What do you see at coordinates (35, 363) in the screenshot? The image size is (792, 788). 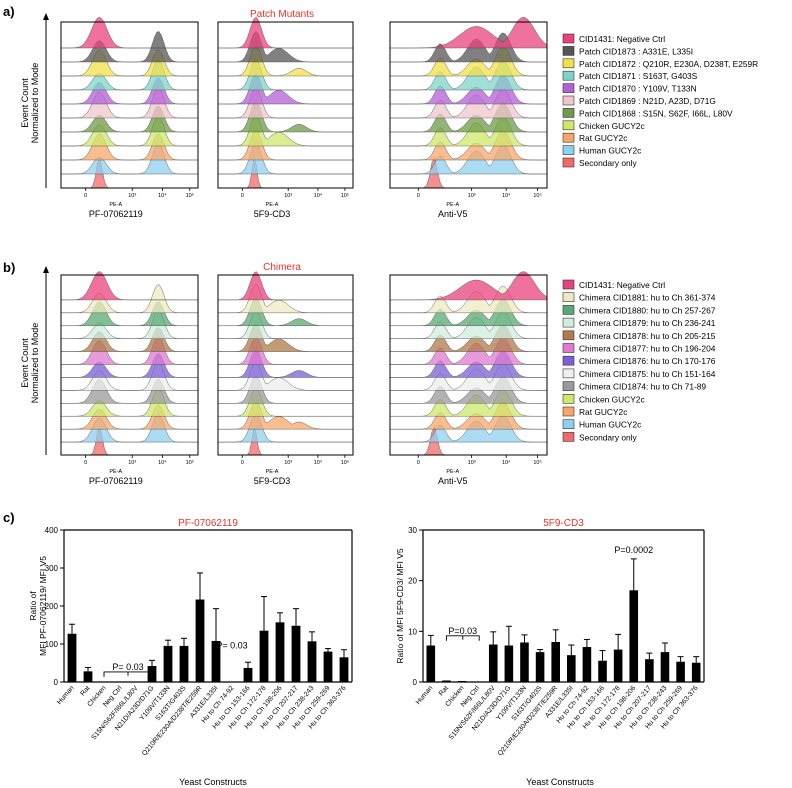 I see `panel-b-ylabel-2: Normalized to Mode` at bounding box center [35, 363].